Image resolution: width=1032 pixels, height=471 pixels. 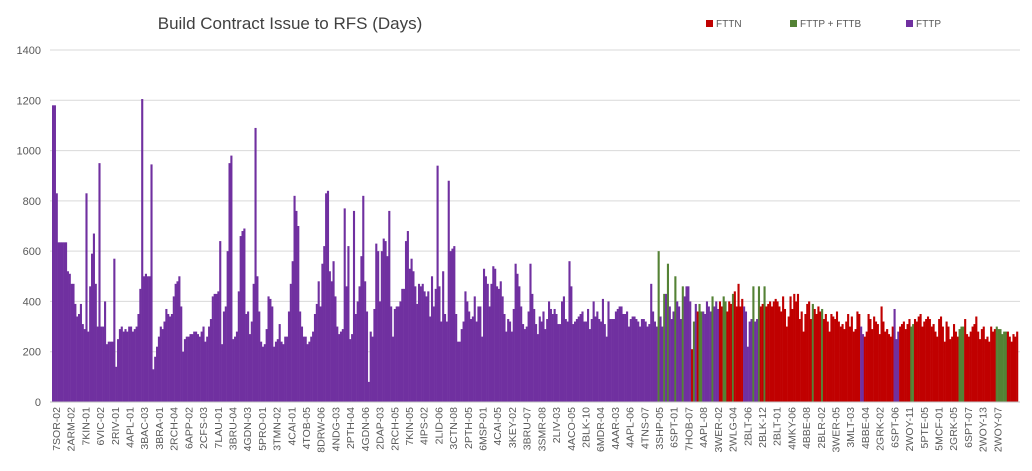 I want to click on x-tick-label: 2WOY-11, so click(x=910, y=429).